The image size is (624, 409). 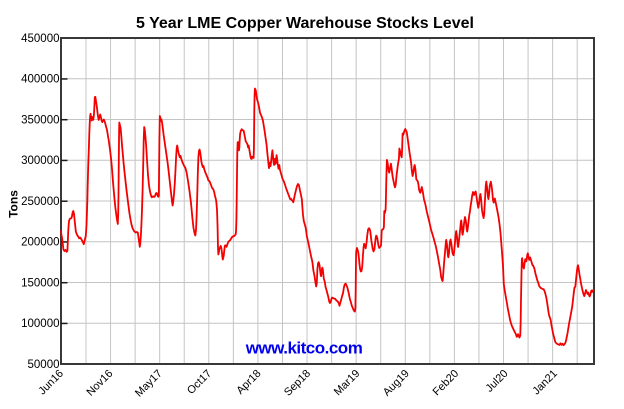 I want to click on svg-text: Tons, so click(x=14, y=204).